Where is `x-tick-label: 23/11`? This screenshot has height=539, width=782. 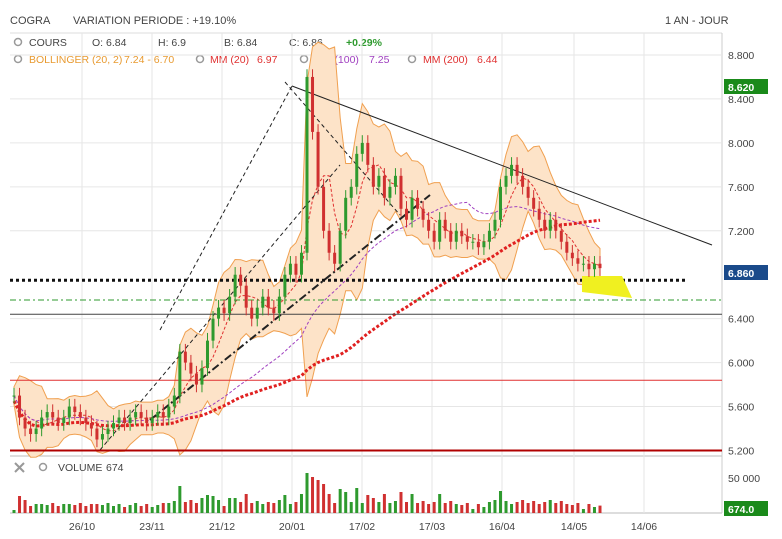 x-tick-label: 23/11 is located at coordinates (152, 527).